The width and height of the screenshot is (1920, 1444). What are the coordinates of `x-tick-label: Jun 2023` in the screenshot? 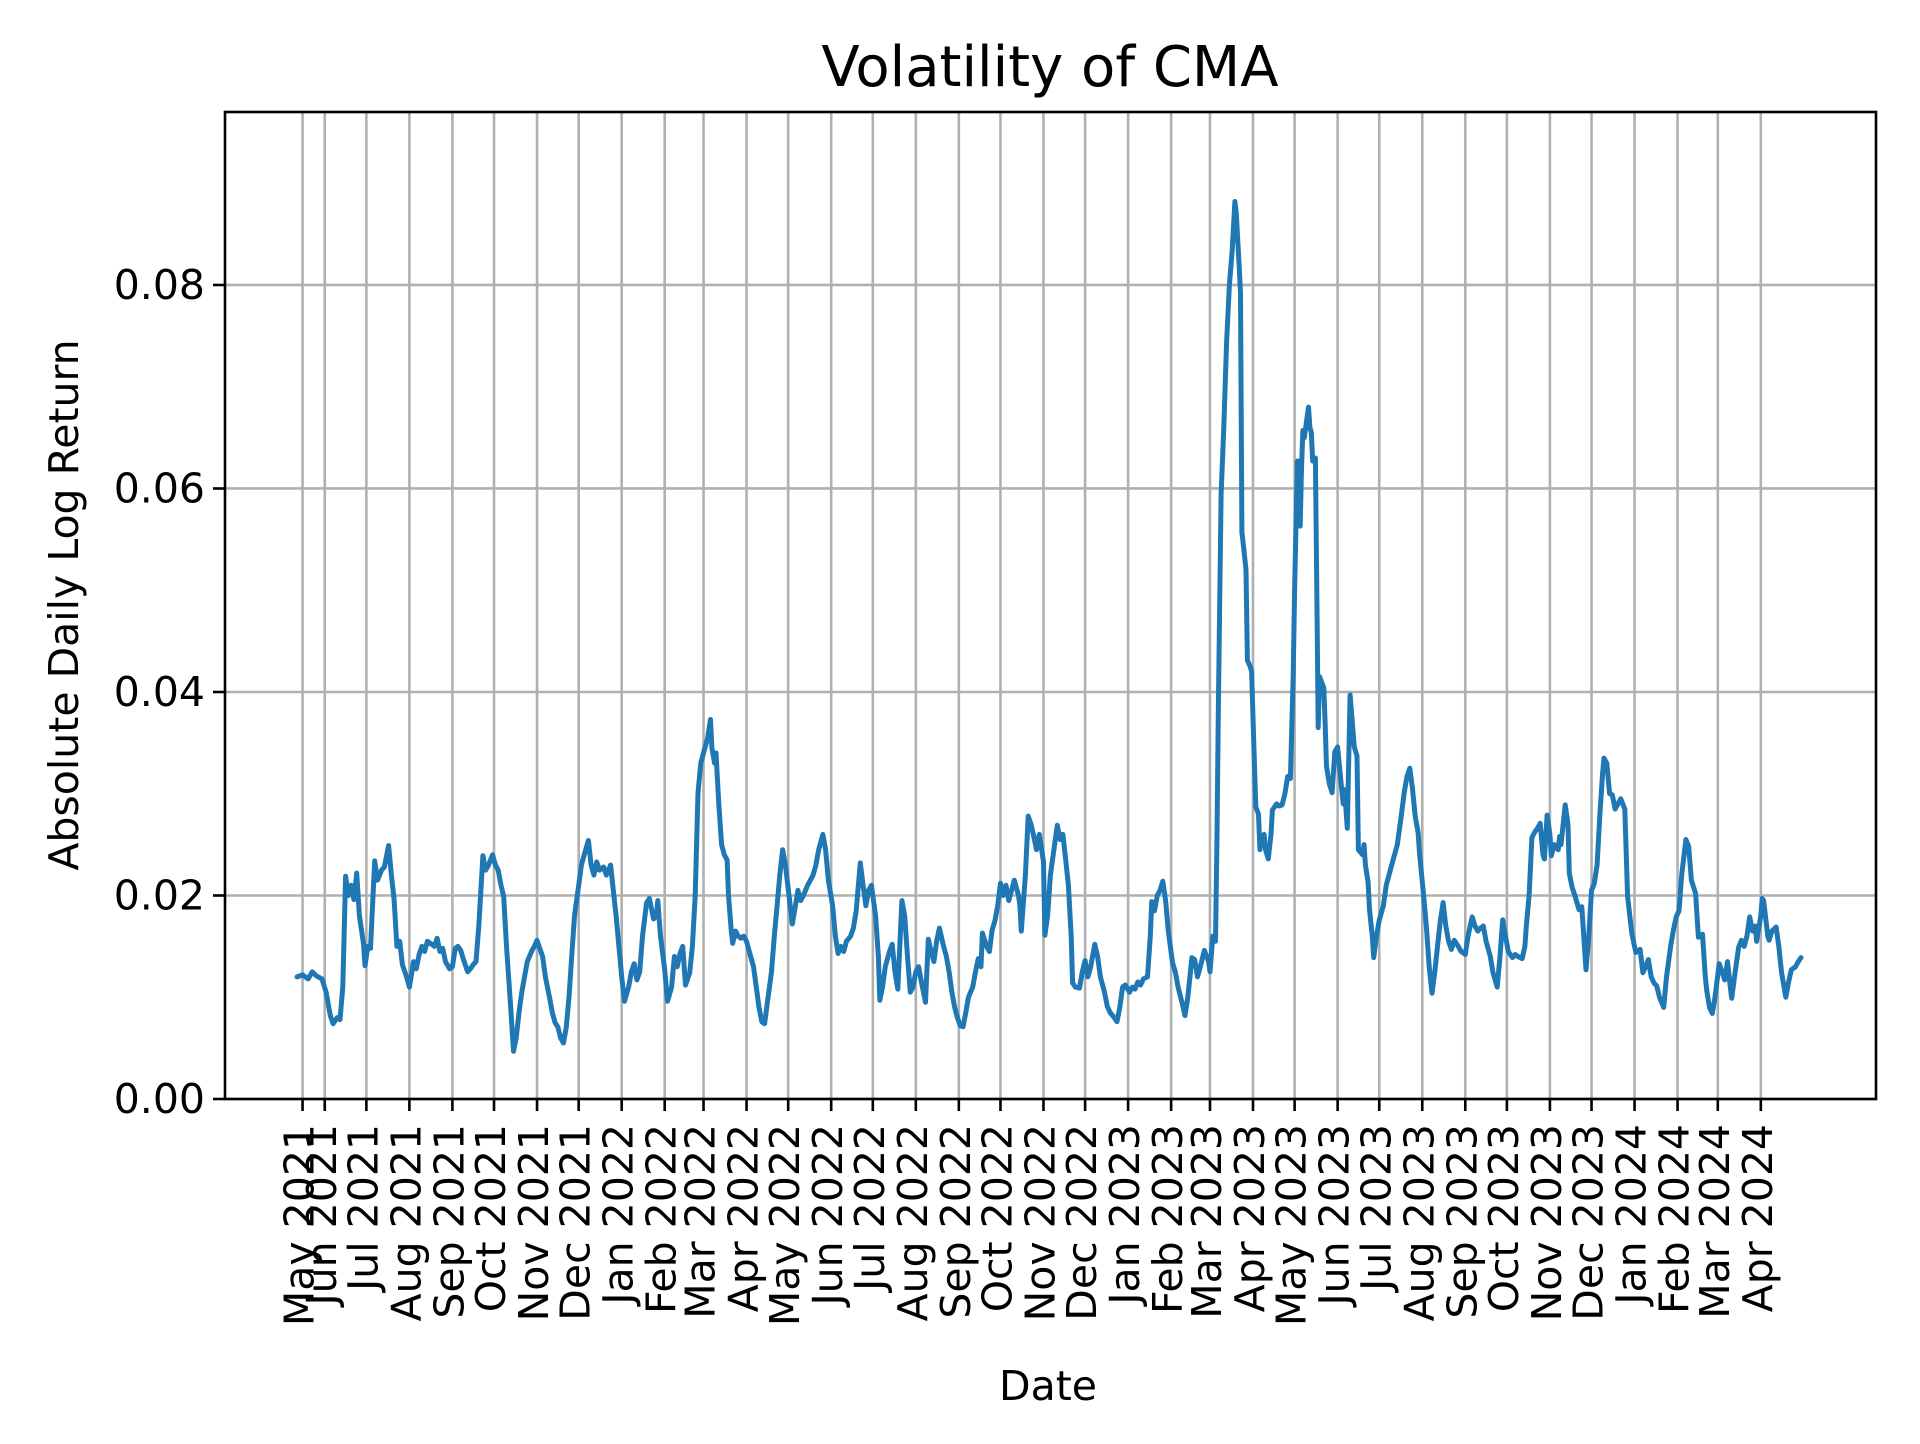 It's located at (1335, 1216).